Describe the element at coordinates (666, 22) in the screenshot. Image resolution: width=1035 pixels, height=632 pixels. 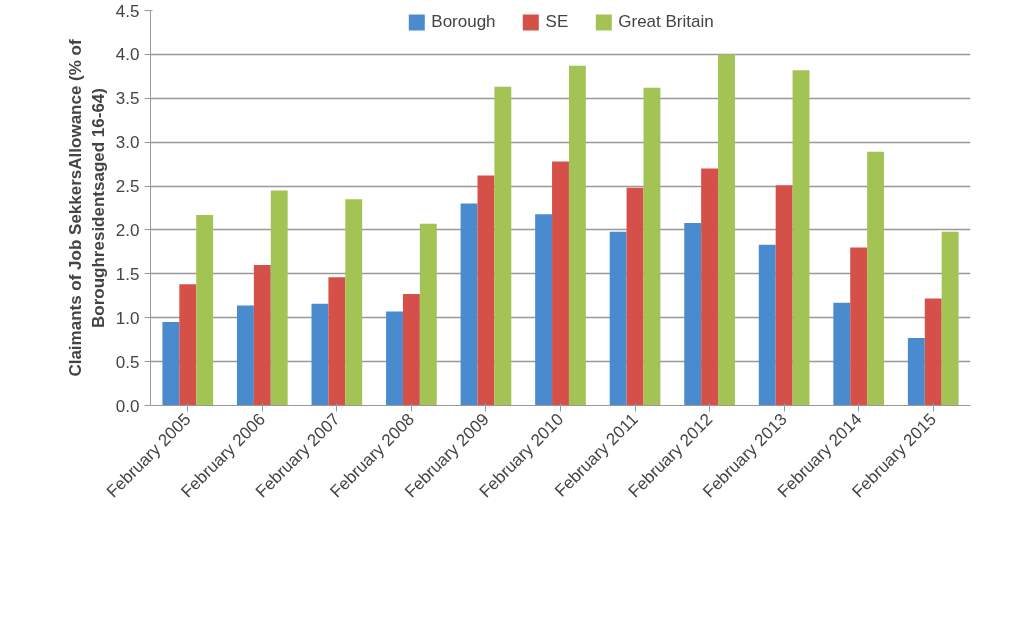
I see `legend-label: Great Britain` at that location.